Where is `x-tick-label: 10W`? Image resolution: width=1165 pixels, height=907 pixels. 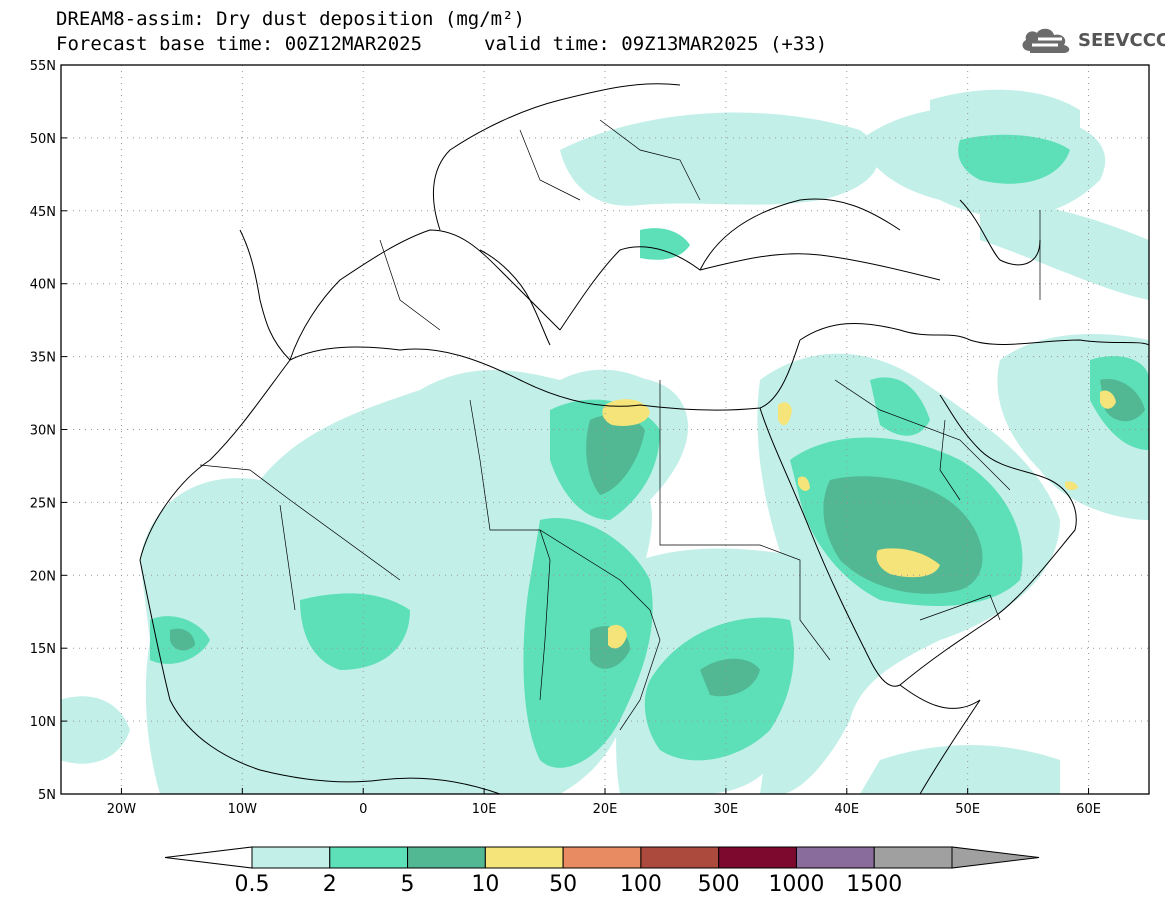 x-tick-label: 10W is located at coordinates (243, 809).